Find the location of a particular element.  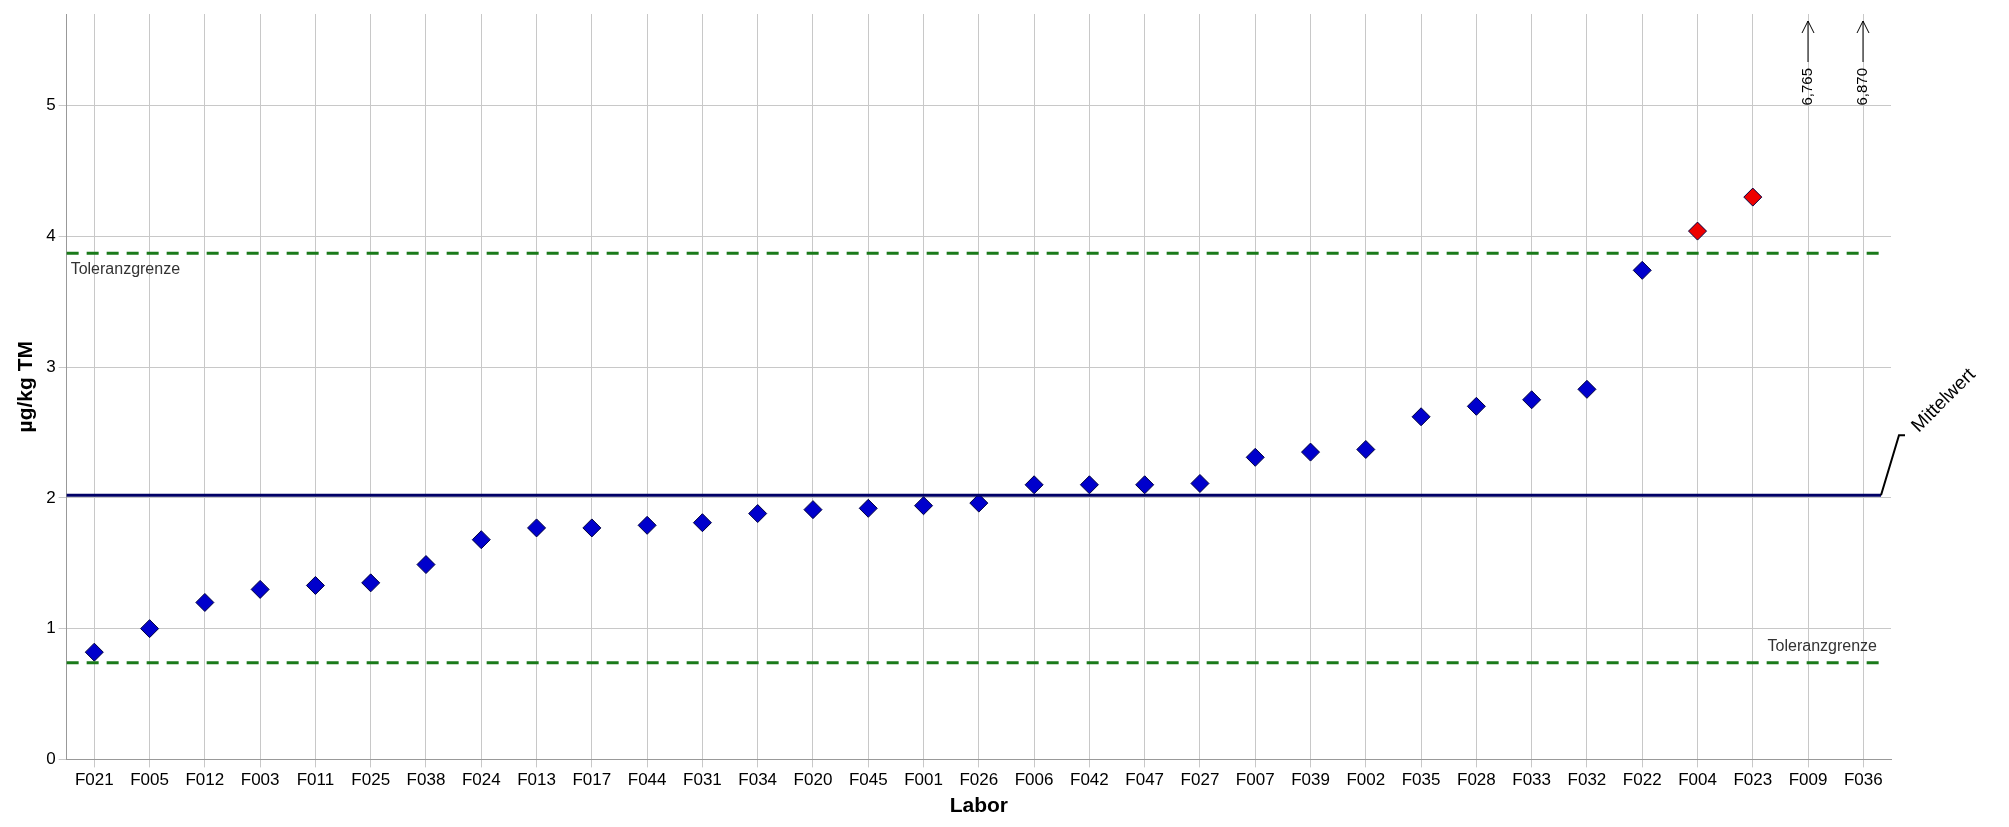

y-tick-label: 4 is located at coordinates (51, 235).